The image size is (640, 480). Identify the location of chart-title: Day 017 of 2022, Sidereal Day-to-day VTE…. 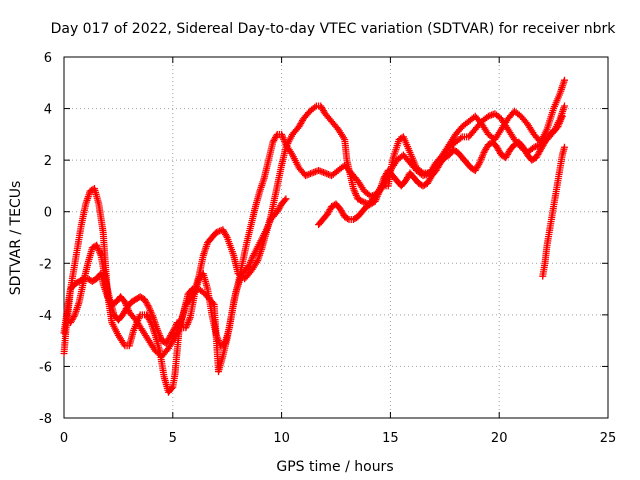
(334, 29).